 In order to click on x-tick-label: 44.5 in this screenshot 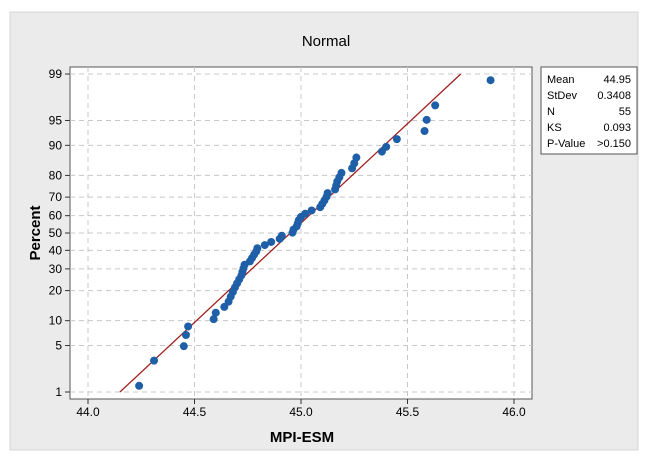, I will do `click(195, 412)`.